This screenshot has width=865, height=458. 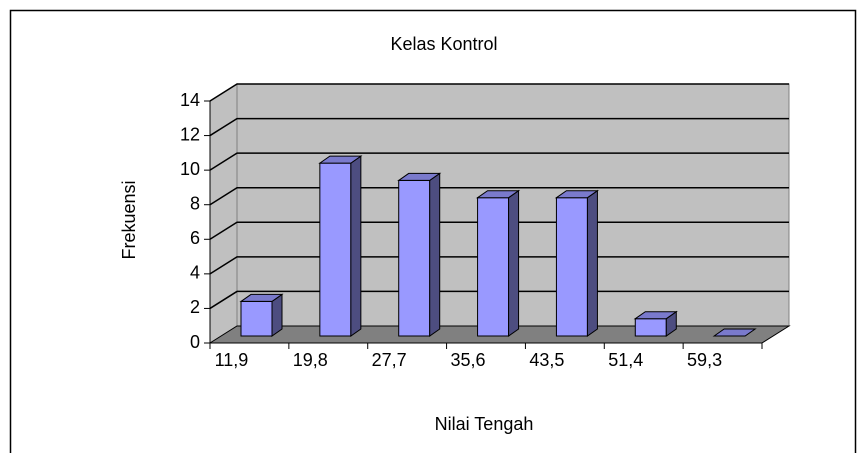 What do you see at coordinates (190, 169) in the screenshot?
I see `y-tick-label: 10` at bounding box center [190, 169].